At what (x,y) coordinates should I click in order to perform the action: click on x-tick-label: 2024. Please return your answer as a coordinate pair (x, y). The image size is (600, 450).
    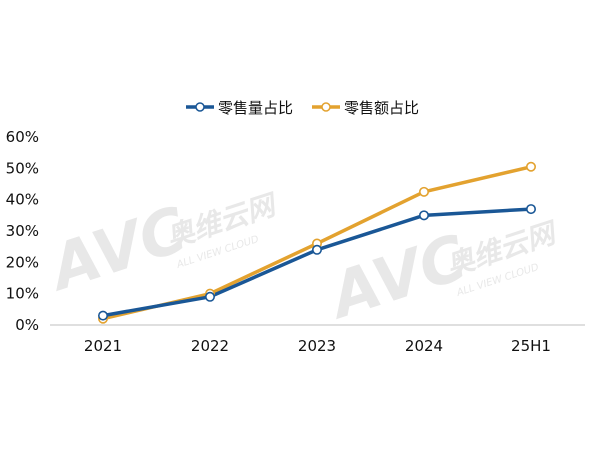
    Looking at the image, I should click on (424, 346).